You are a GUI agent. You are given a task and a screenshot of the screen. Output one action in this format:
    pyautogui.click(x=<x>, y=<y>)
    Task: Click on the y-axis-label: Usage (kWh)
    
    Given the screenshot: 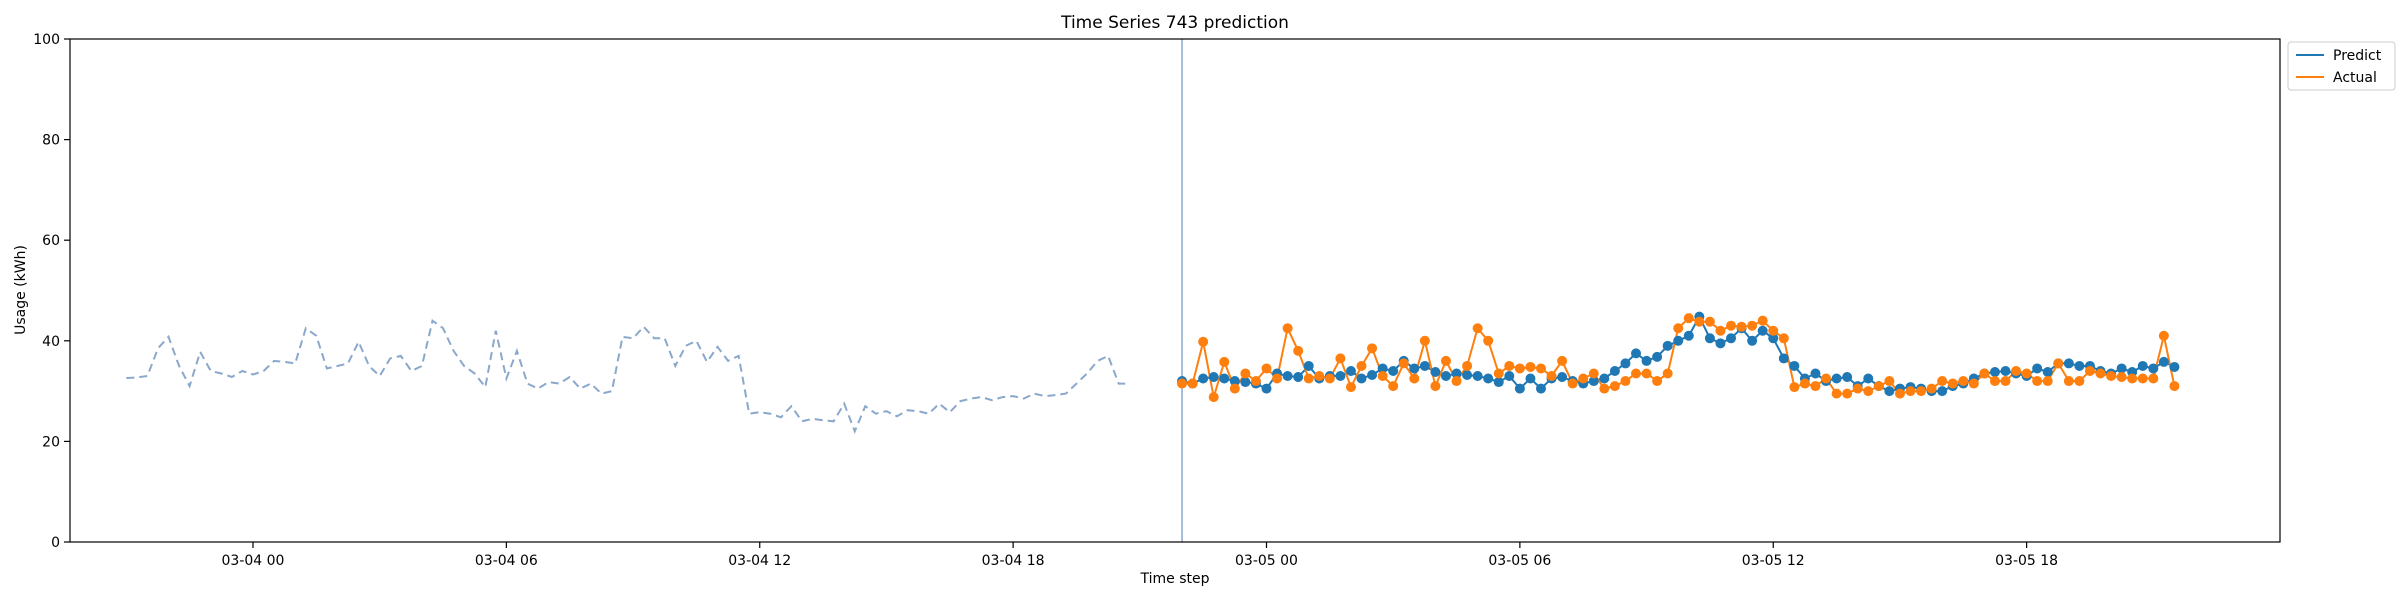 What is the action you would take?
    pyautogui.click(x=21, y=290)
    